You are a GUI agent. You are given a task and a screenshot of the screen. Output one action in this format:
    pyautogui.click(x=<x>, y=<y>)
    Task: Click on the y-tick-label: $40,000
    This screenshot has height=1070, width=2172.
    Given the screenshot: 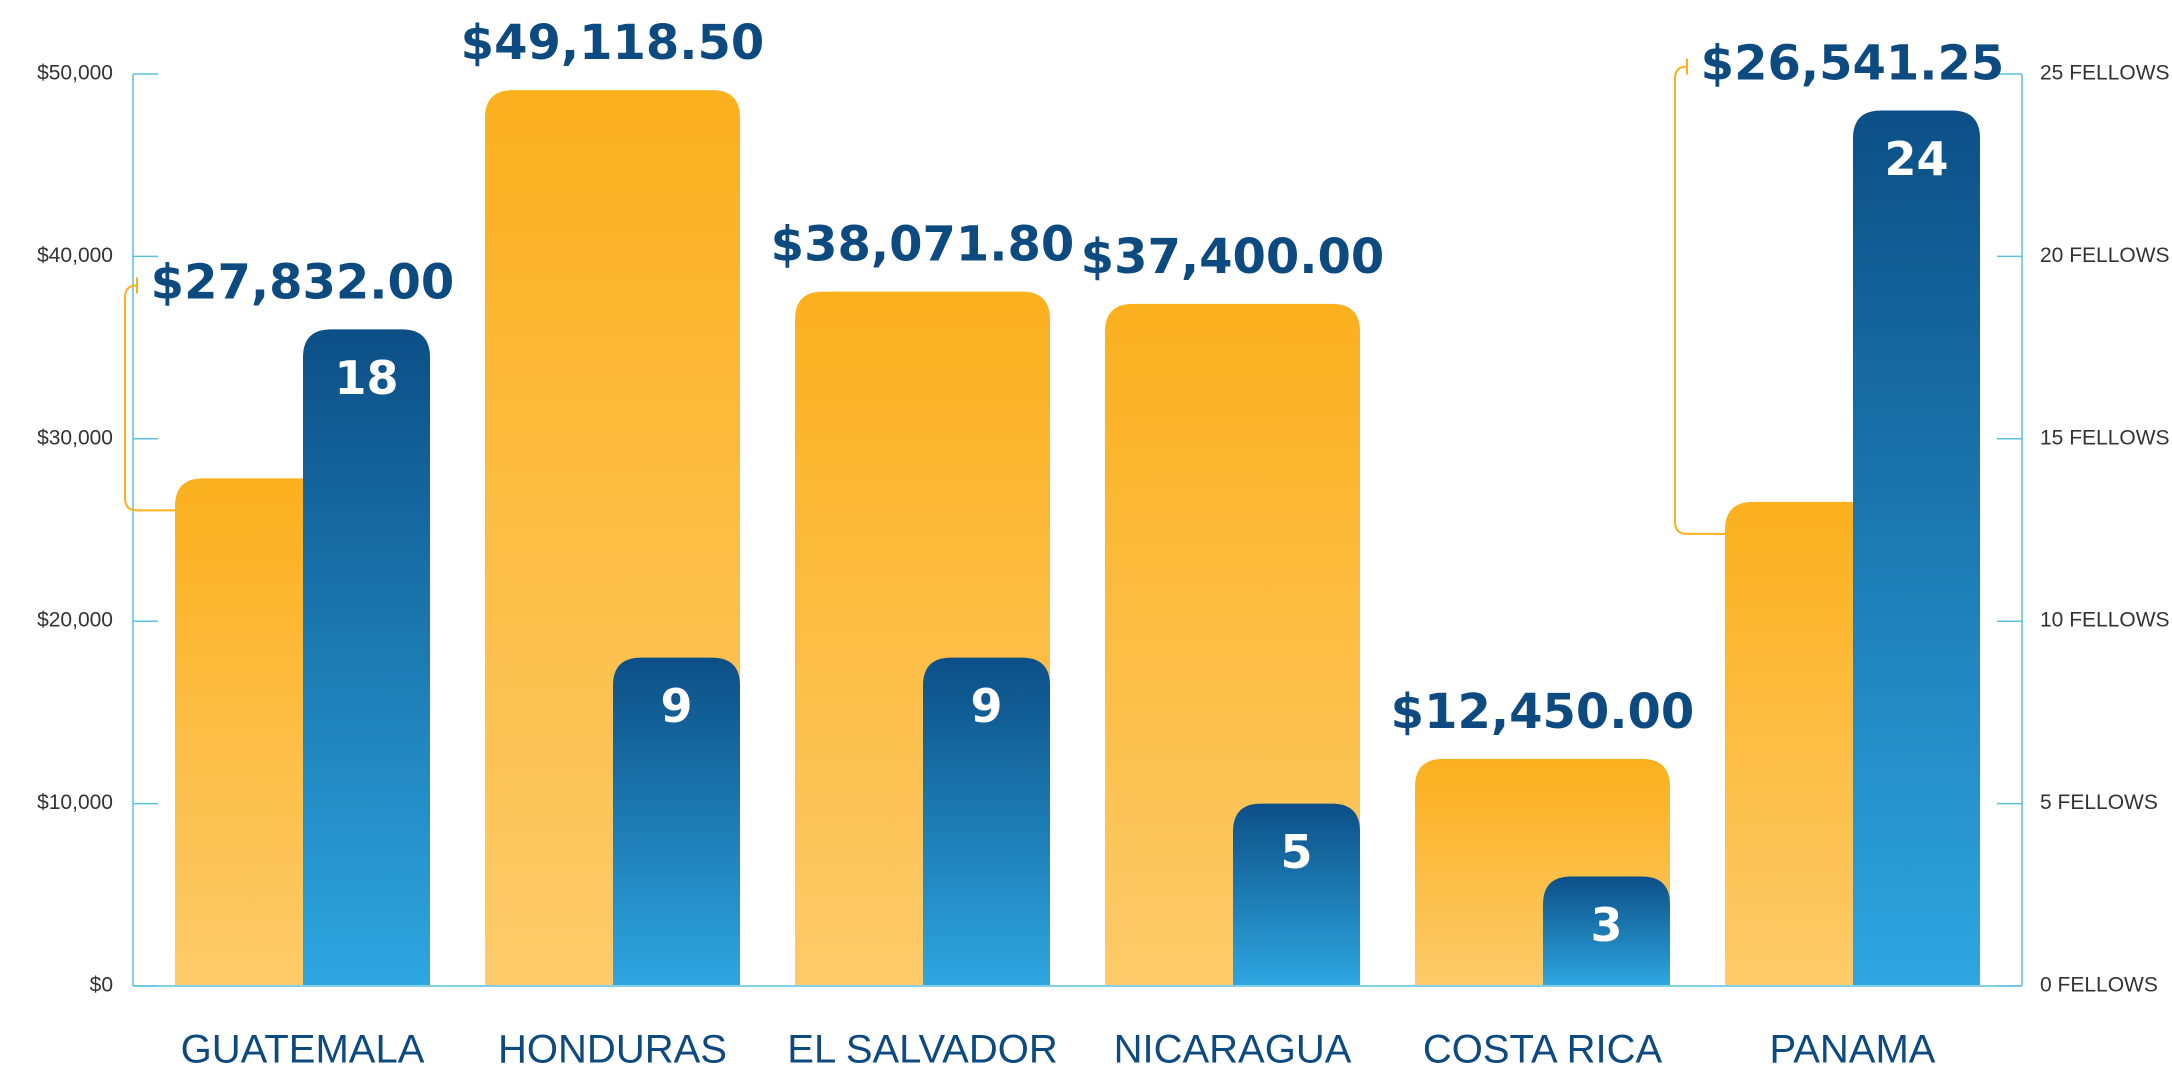 What is the action you would take?
    pyautogui.click(x=75, y=255)
    